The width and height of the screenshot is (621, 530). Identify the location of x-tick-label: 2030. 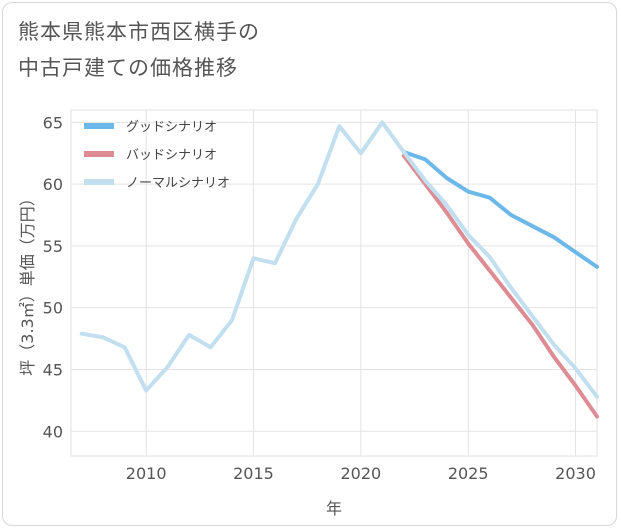
(575, 473).